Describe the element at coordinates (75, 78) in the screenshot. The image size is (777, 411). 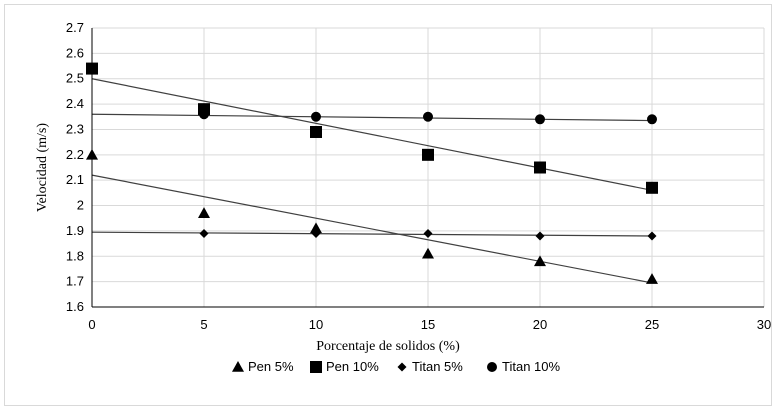
I see `y-tick-label: 2.5` at that location.